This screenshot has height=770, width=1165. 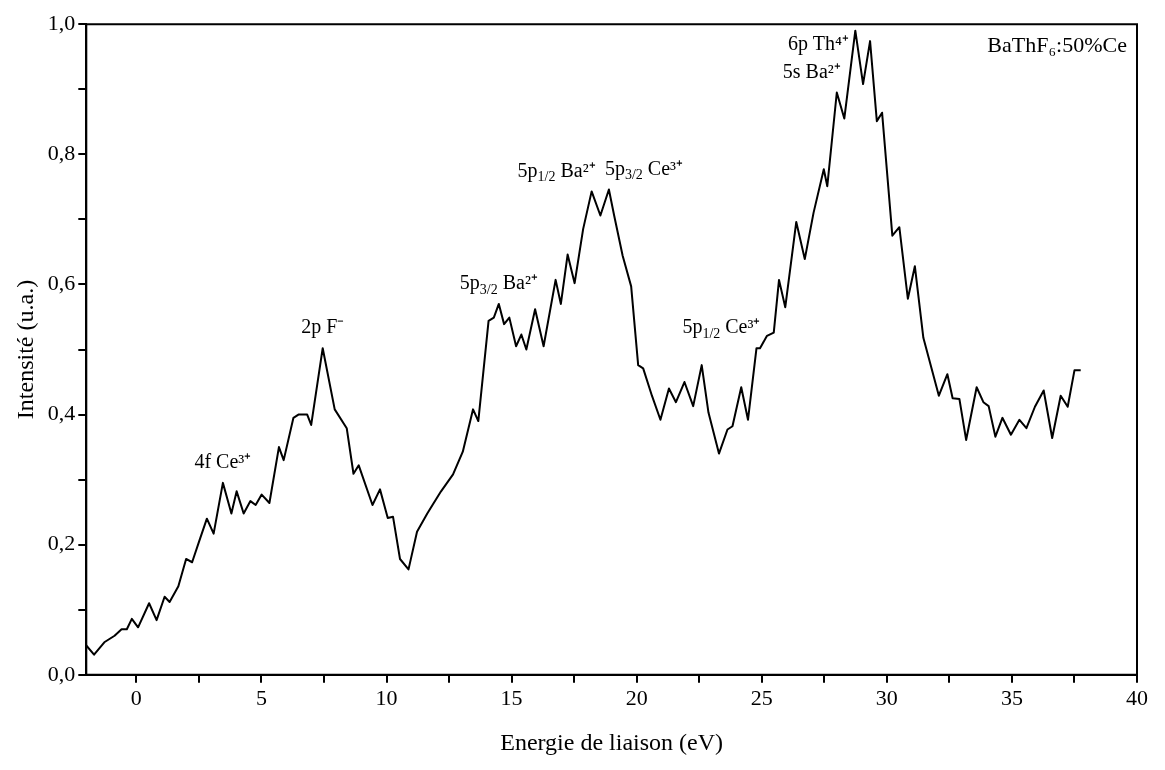 I want to click on annotation: BaThF₆:50%Ce, so click(x=1057, y=44).